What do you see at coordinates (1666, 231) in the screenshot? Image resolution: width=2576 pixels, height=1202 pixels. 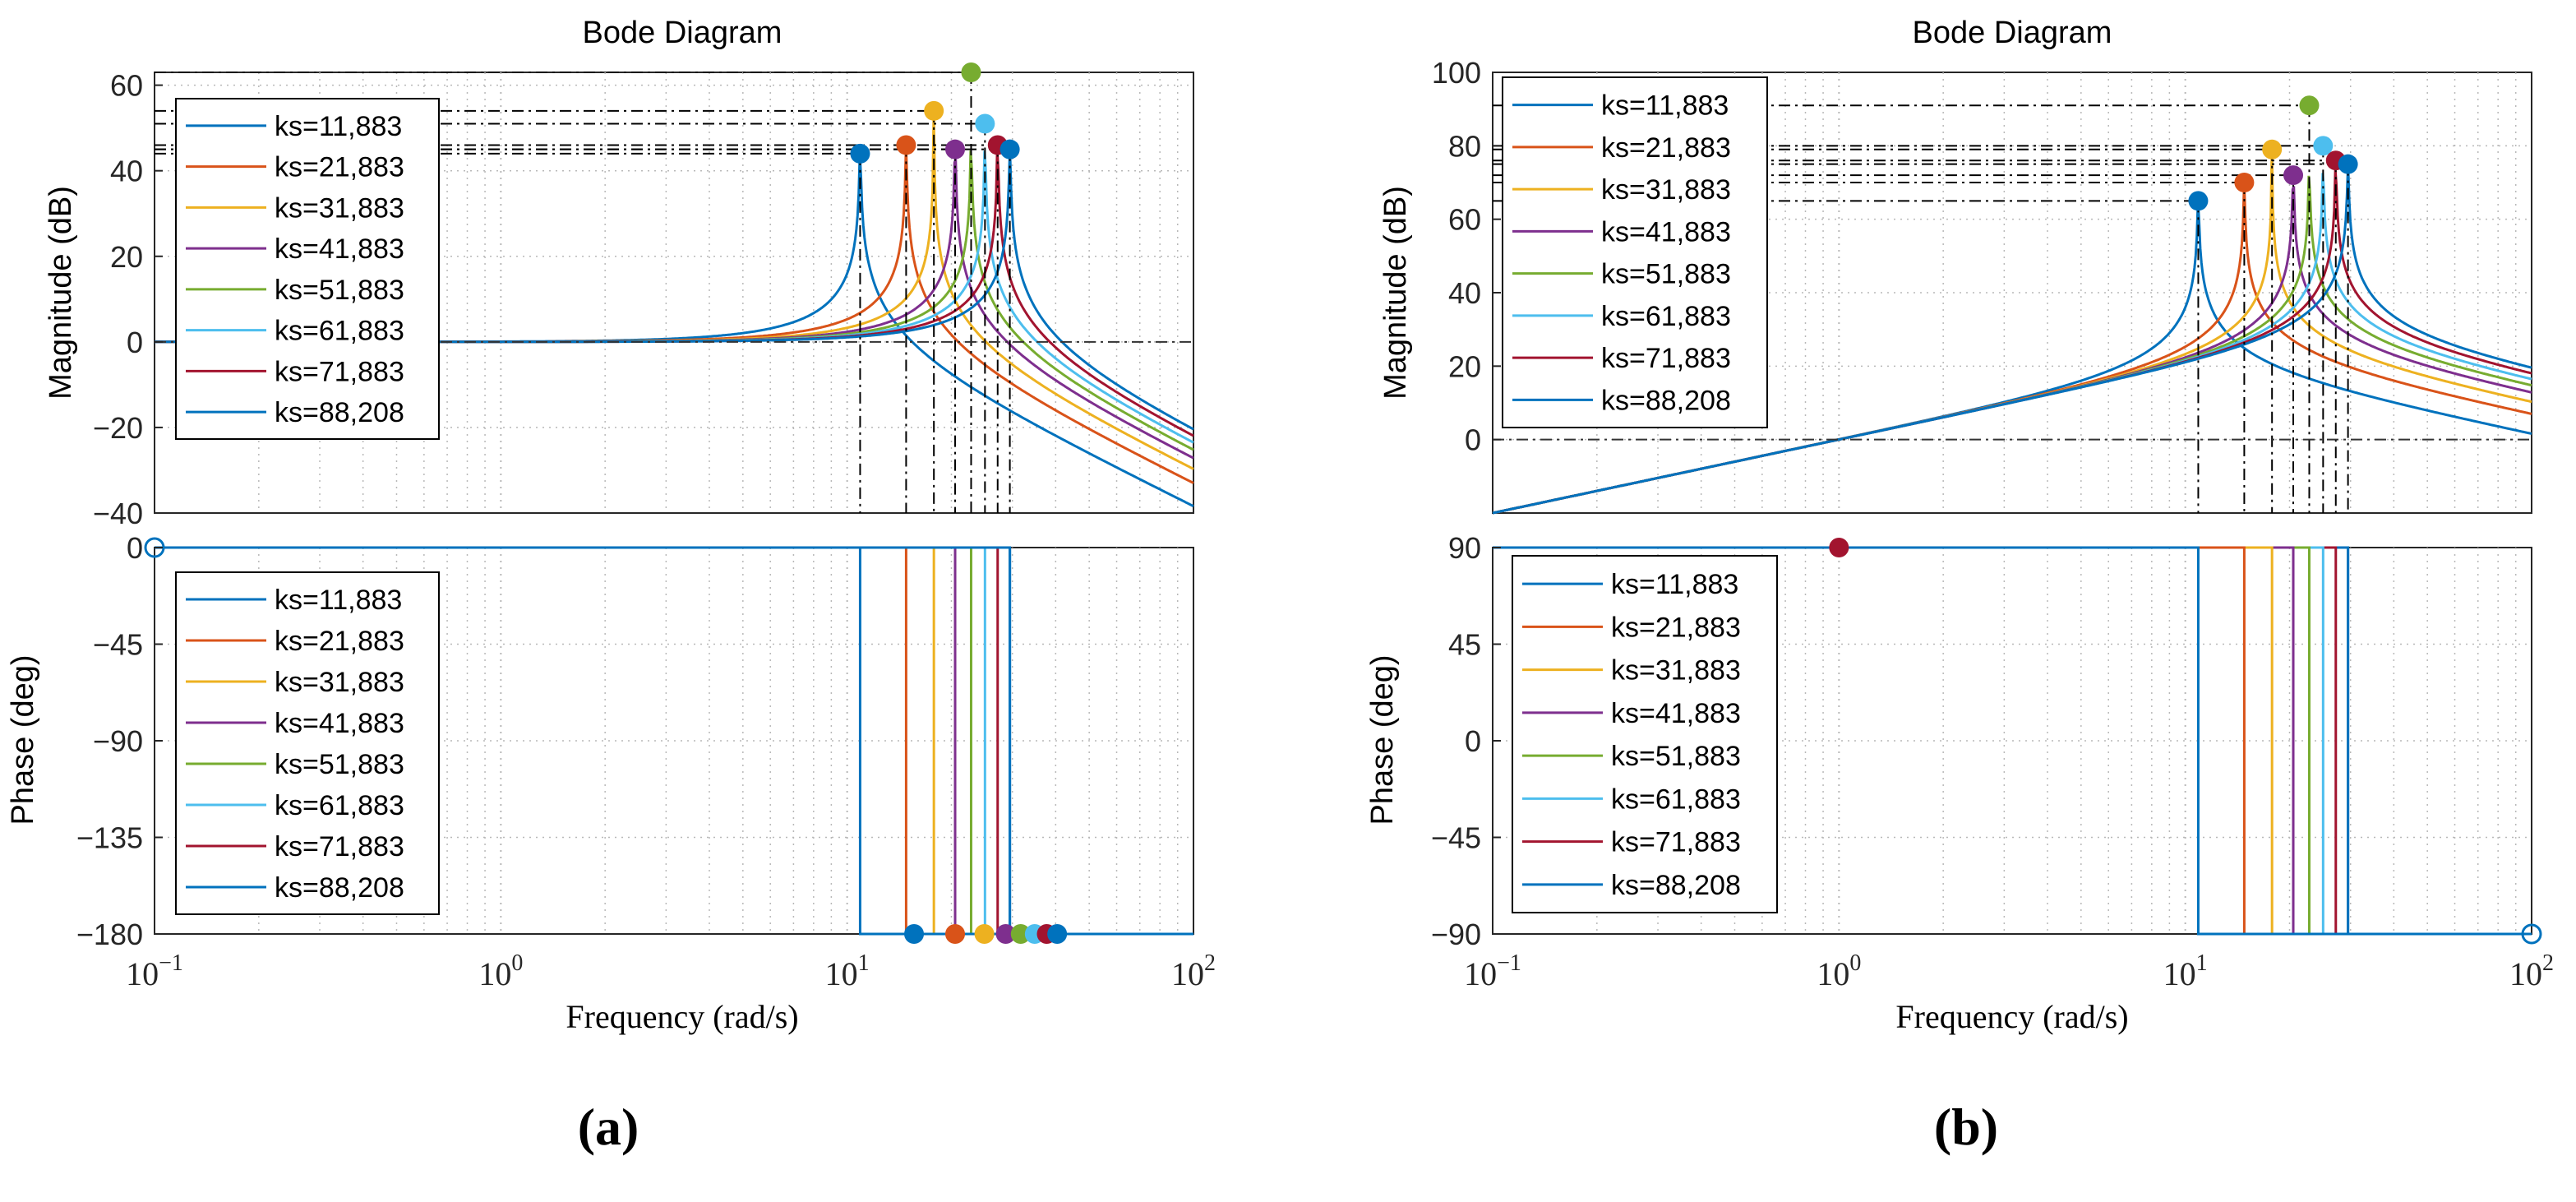 I see `panel-b-magnitude-legend-label: ks=41,883` at bounding box center [1666, 231].